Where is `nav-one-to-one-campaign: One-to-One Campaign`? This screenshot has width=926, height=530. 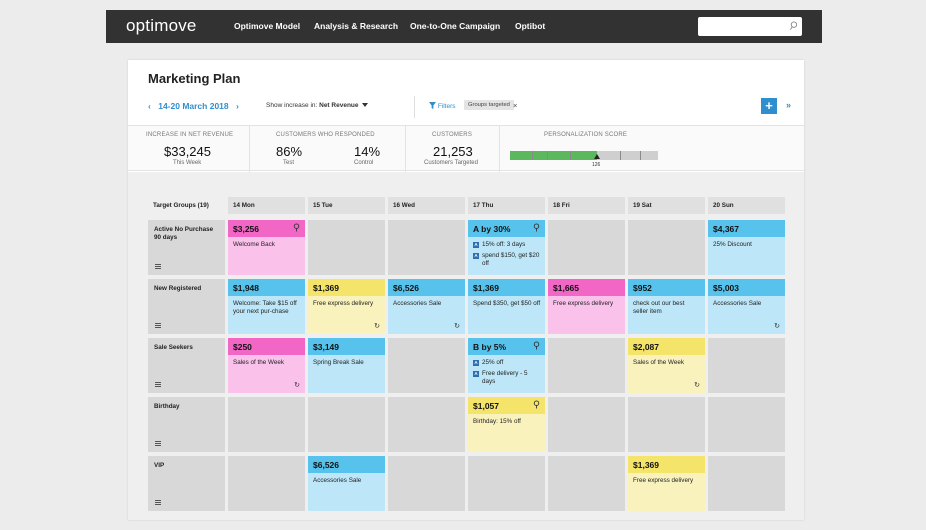
nav-one-to-one-campaign: One-to-One Campaign is located at coordinates (455, 26).